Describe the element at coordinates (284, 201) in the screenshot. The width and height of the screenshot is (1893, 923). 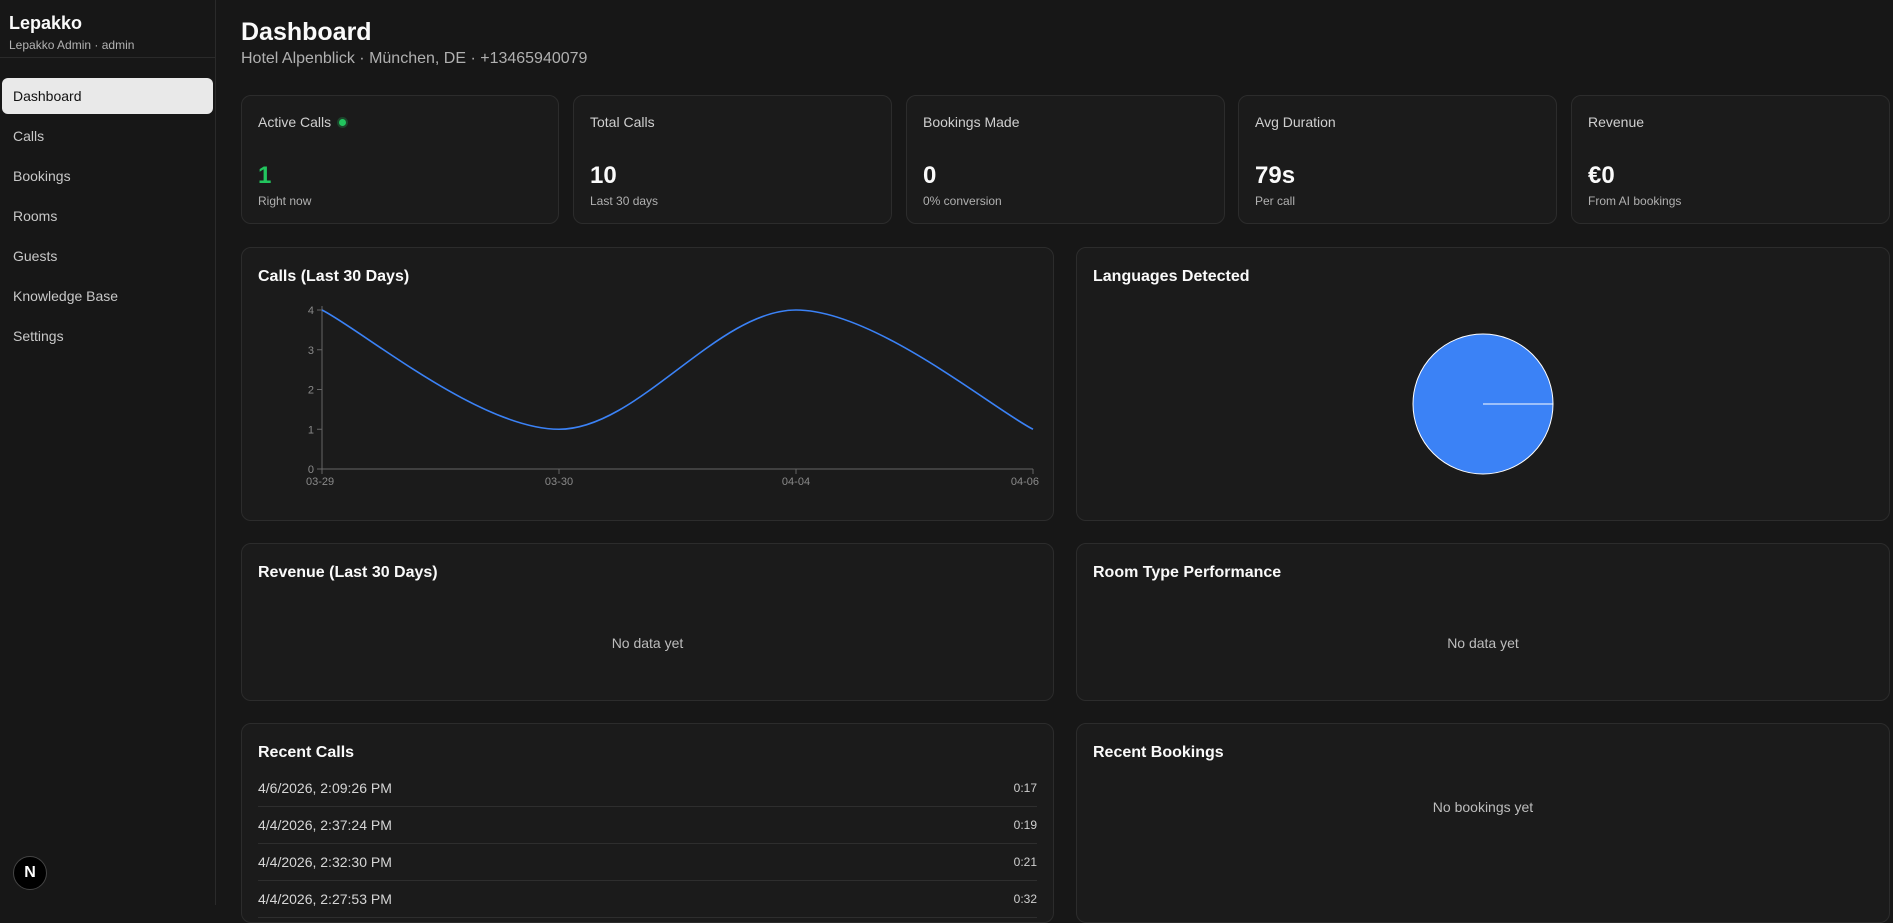
I see `stat-note: Right now` at that location.